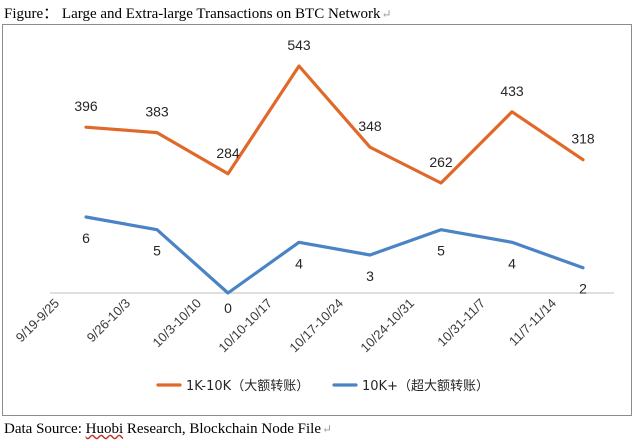 The image size is (640, 442). Describe the element at coordinates (441, 251) in the screenshot. I see `series-2-data-label-6: 5` at that location.